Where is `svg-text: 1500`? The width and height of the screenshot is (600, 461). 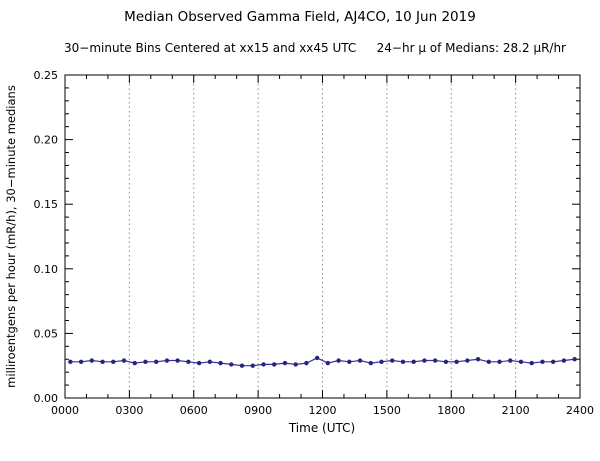
svg-text: 1500 is located at coordinates (387, 410).